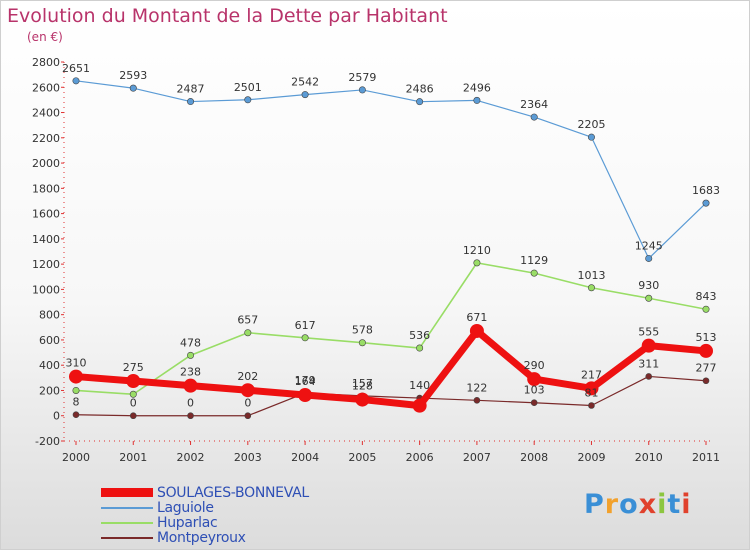  I want to click on data-label-soulages-bonneval: 164, so click(305, 381).